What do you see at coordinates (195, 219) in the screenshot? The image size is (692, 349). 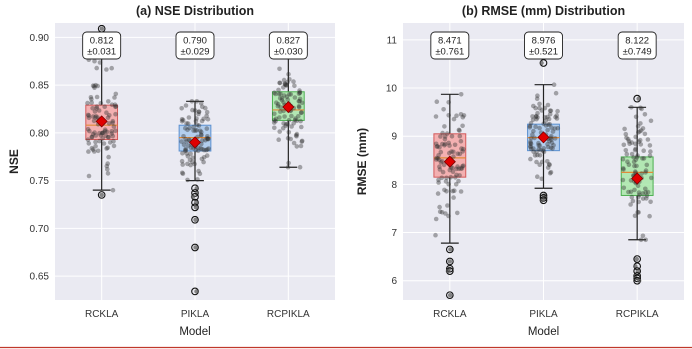 I see `outlier-marker` at bounding box center [195, 219].